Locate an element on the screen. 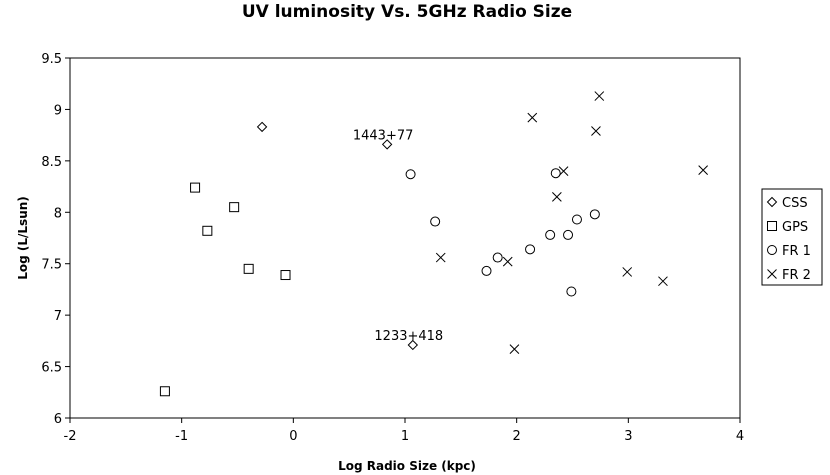 This screenshot has width=830, height=475. legend-entry-label: GPS is located at coordinates (795, 227).